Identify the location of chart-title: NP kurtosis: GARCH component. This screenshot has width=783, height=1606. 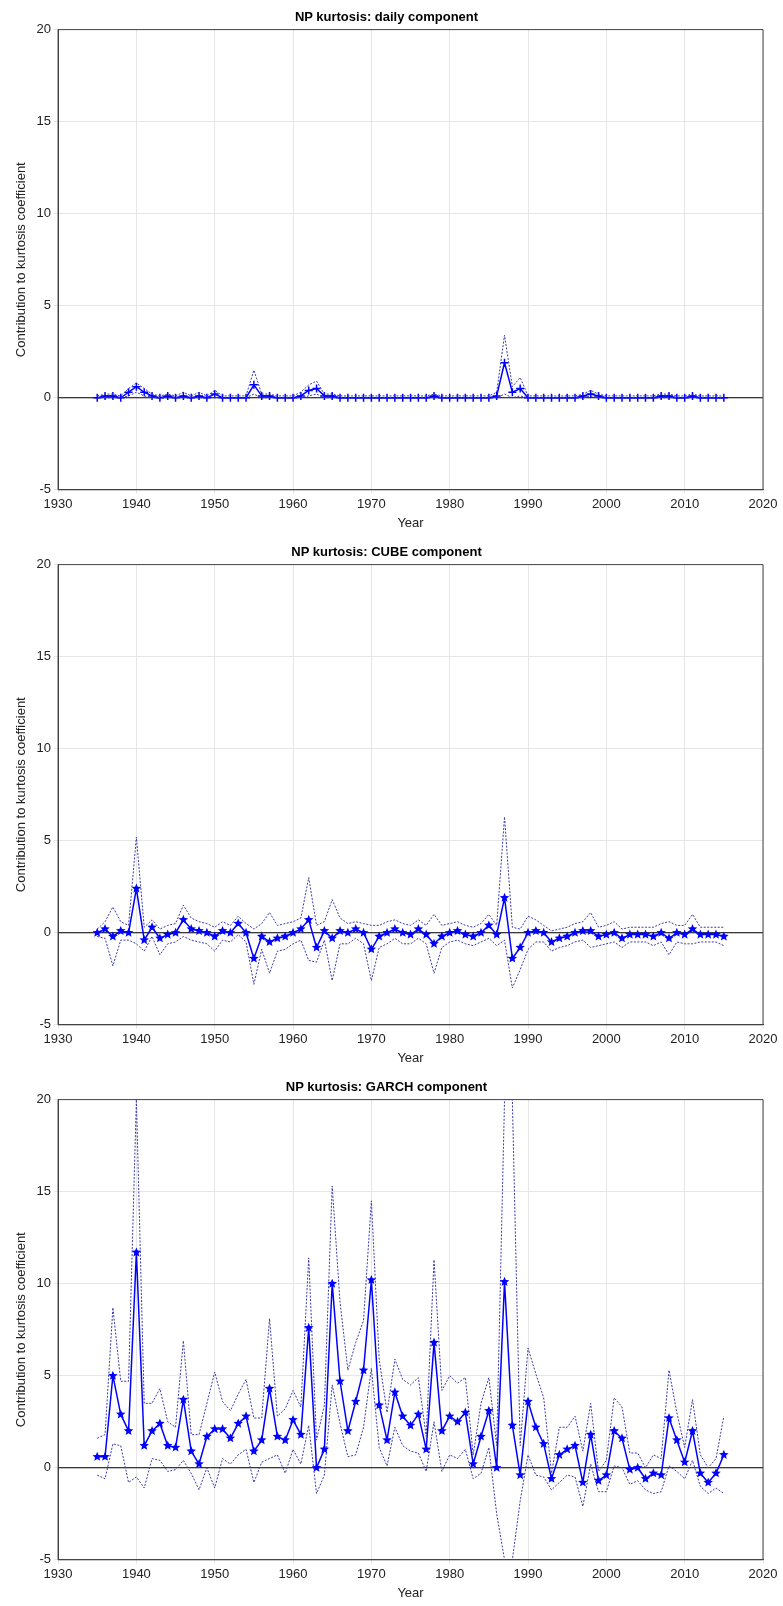
(386, 1087).